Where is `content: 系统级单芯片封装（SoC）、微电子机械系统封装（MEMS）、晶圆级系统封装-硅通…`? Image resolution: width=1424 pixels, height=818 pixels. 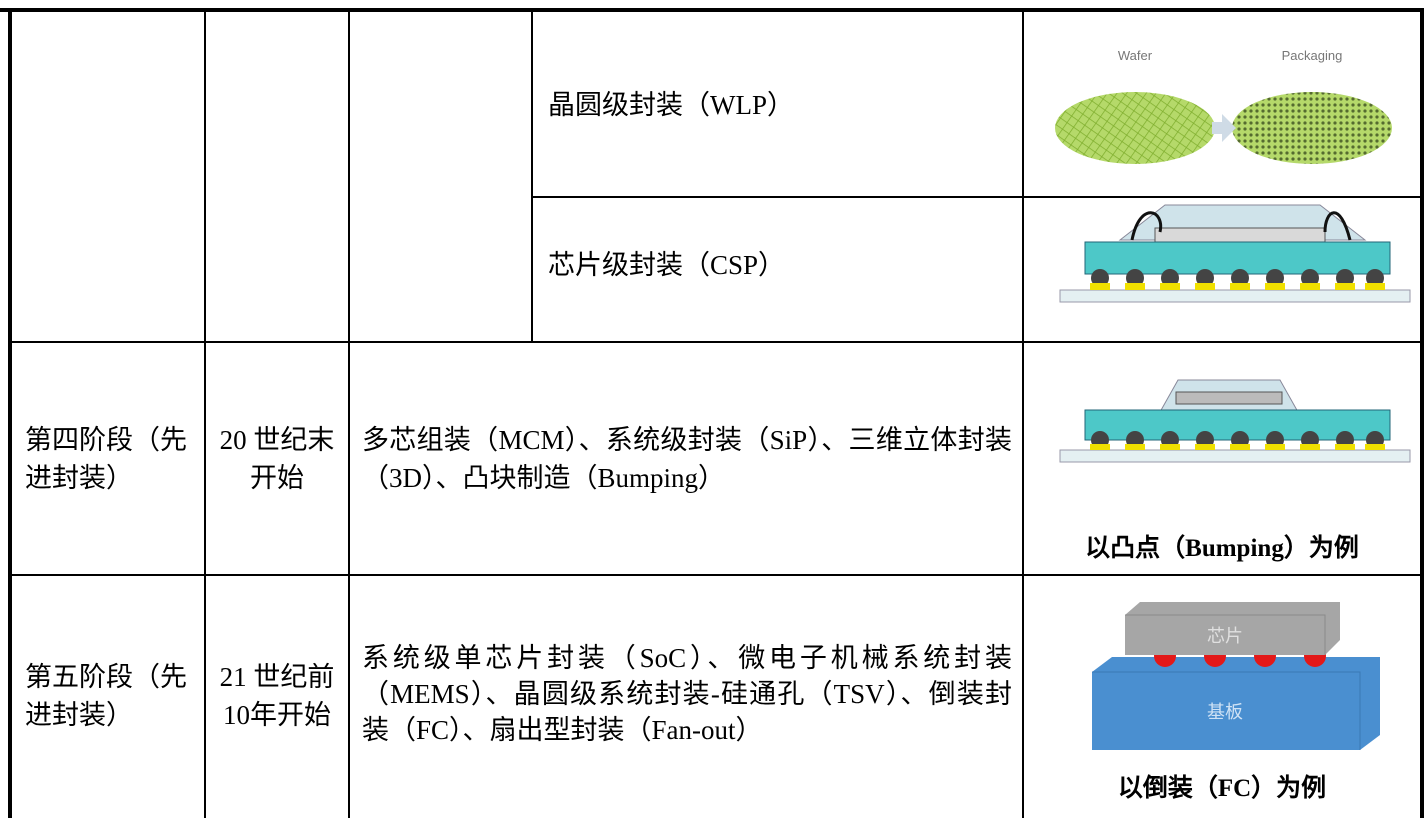
content: 系统级单芯片封装（SoC）、微电子机械系统封装（MEMS）、晶圆级系统封装-硅通… is located at coordinates (687, 694).